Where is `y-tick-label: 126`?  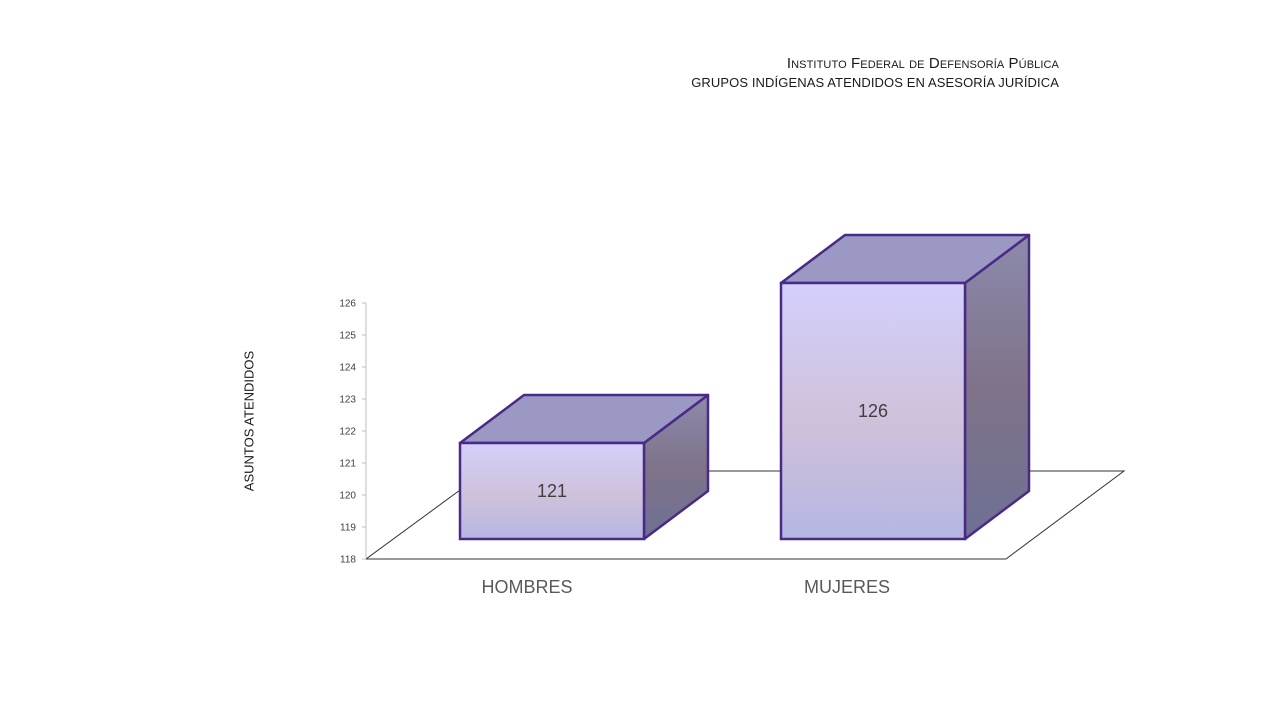 y-tick-label: 126 is located at coordinates (347, 304).